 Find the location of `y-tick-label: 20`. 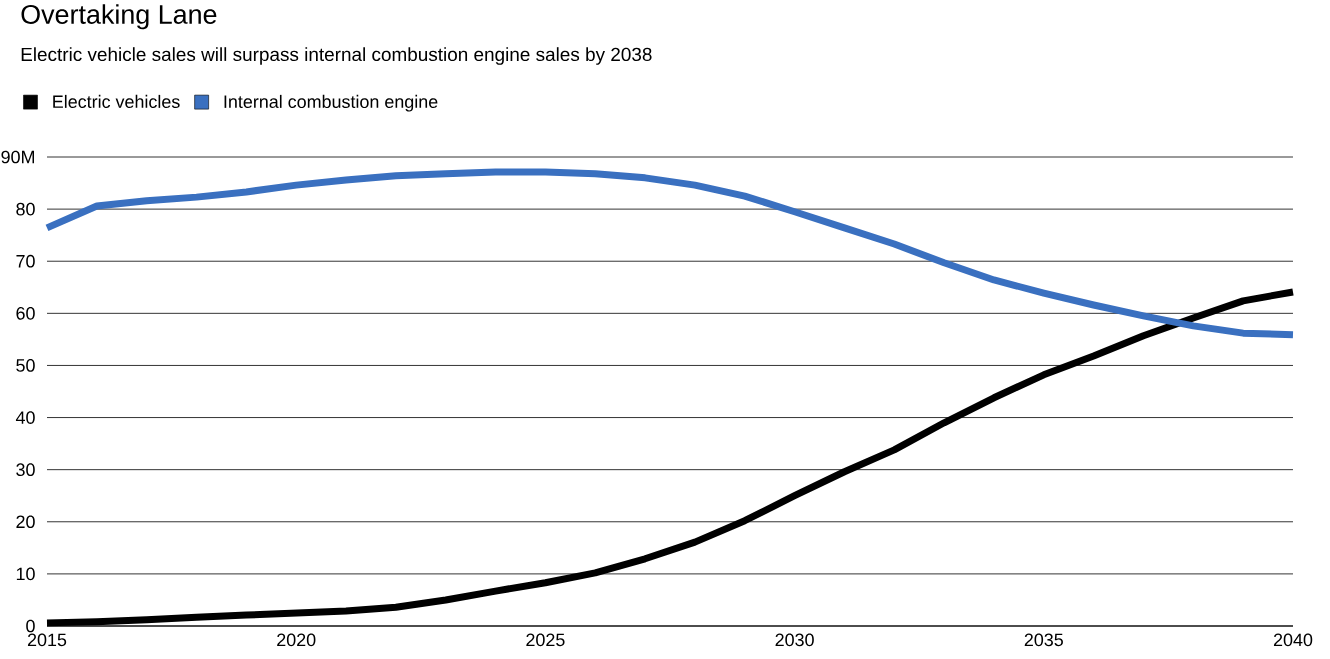

y-tick-label: 20 is located at coordinates (25, 522).